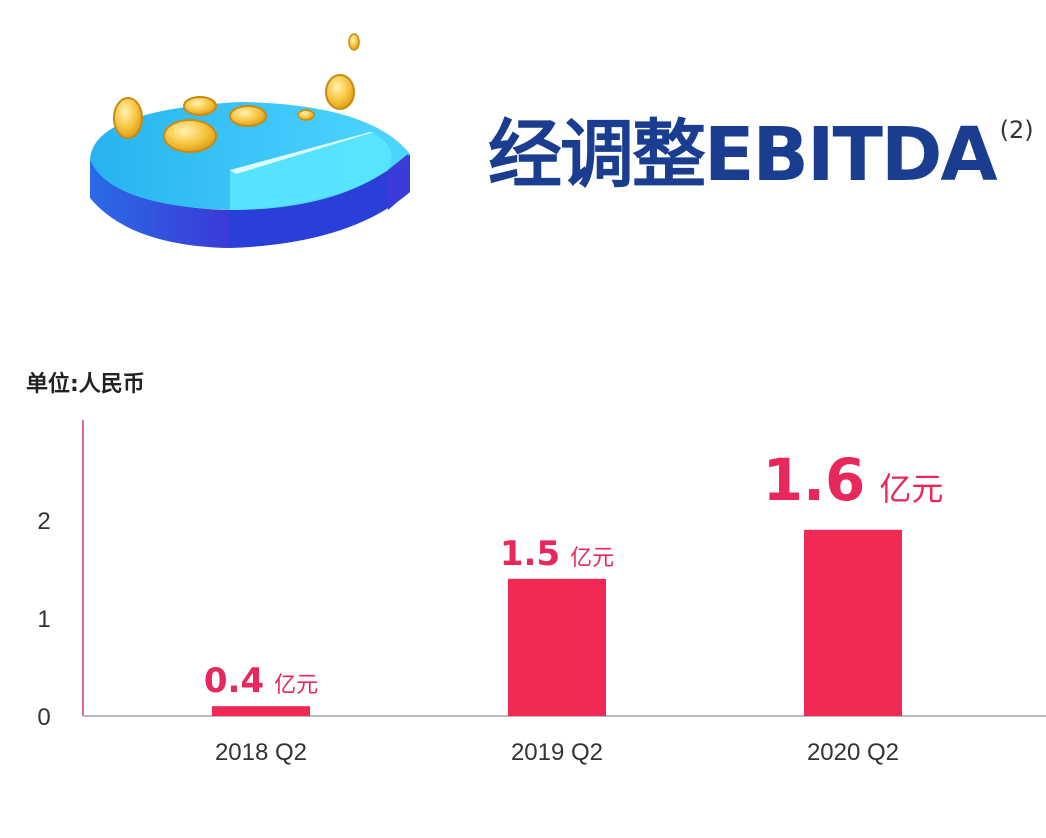 The image size is (1046, 838). What do you see at coordinates (1016, 130) in the screenshot?
I see `title-footnote: (2)` at bounding box center [1016, 130].